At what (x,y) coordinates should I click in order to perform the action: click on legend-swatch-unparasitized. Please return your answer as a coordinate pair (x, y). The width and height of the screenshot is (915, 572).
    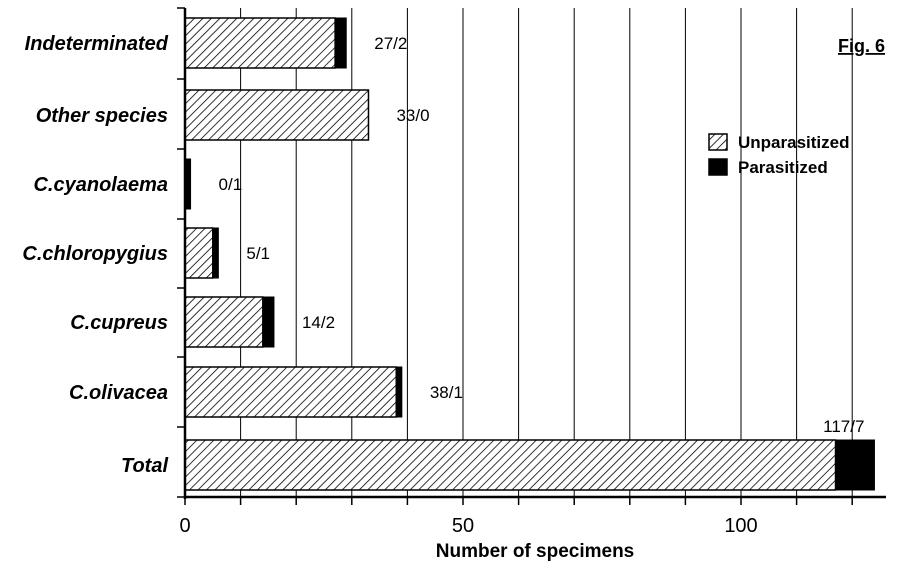
    Looking at the image, I should click on (718, 142).